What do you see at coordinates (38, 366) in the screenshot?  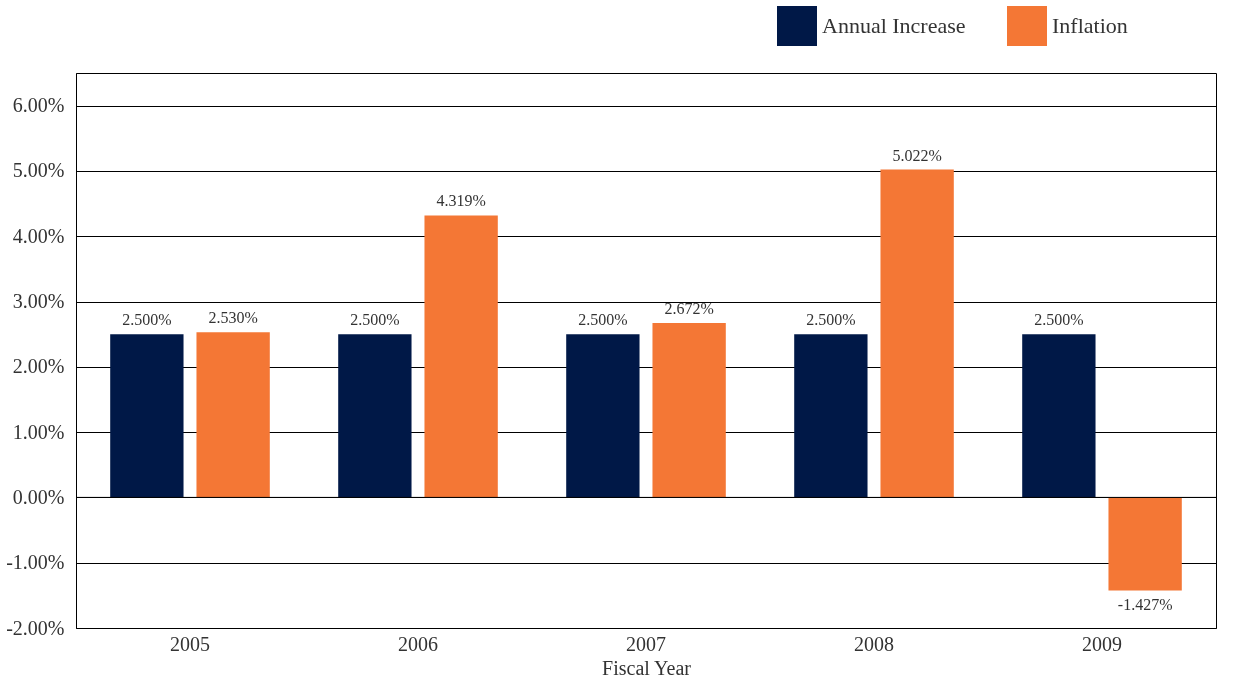 I see `y-tick-label: 2.00%` at bounding box center [38, 366].